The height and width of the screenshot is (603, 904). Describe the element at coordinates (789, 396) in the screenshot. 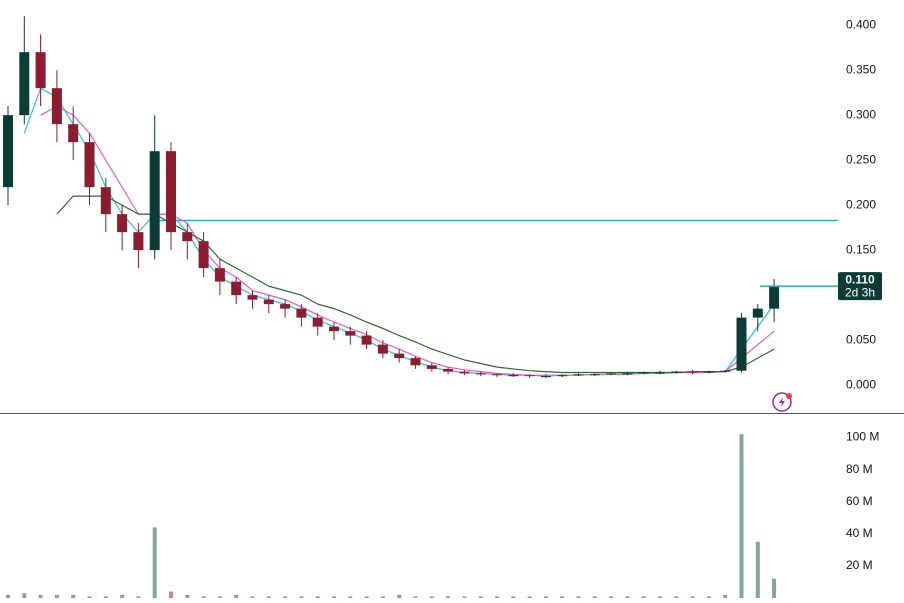

I see `icon-dot` at that location.